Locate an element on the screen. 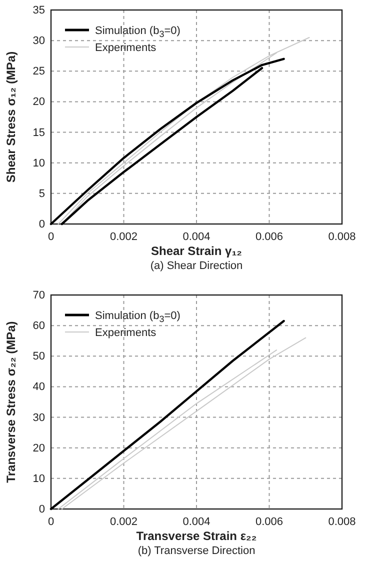 This screenshot has width=372, height=561. text: (a) Shear Direction is located at coordinates (196, 266).